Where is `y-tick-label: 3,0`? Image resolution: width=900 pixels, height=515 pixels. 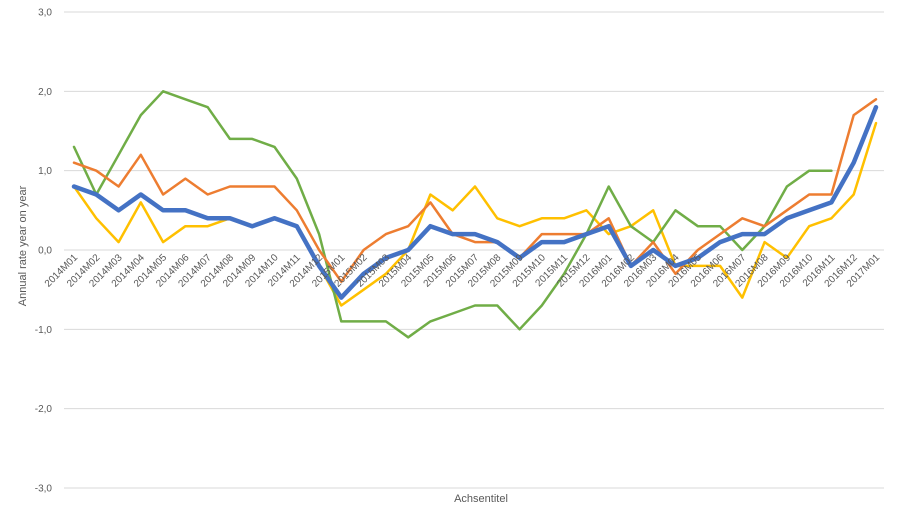
y-tick-label: 3,0 is located at coordinates (45, 13).